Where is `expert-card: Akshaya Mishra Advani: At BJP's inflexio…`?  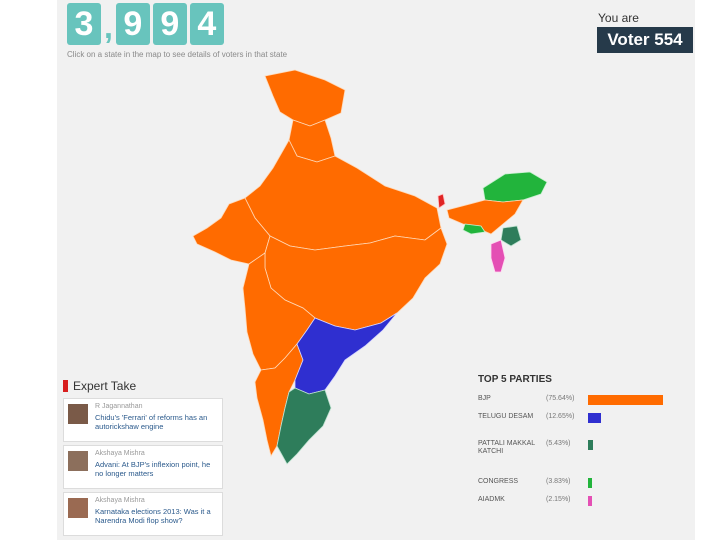 expert-card: Akshaya Mishra Advani: At BJP's inflexio… is located at coordinates (143, 467).